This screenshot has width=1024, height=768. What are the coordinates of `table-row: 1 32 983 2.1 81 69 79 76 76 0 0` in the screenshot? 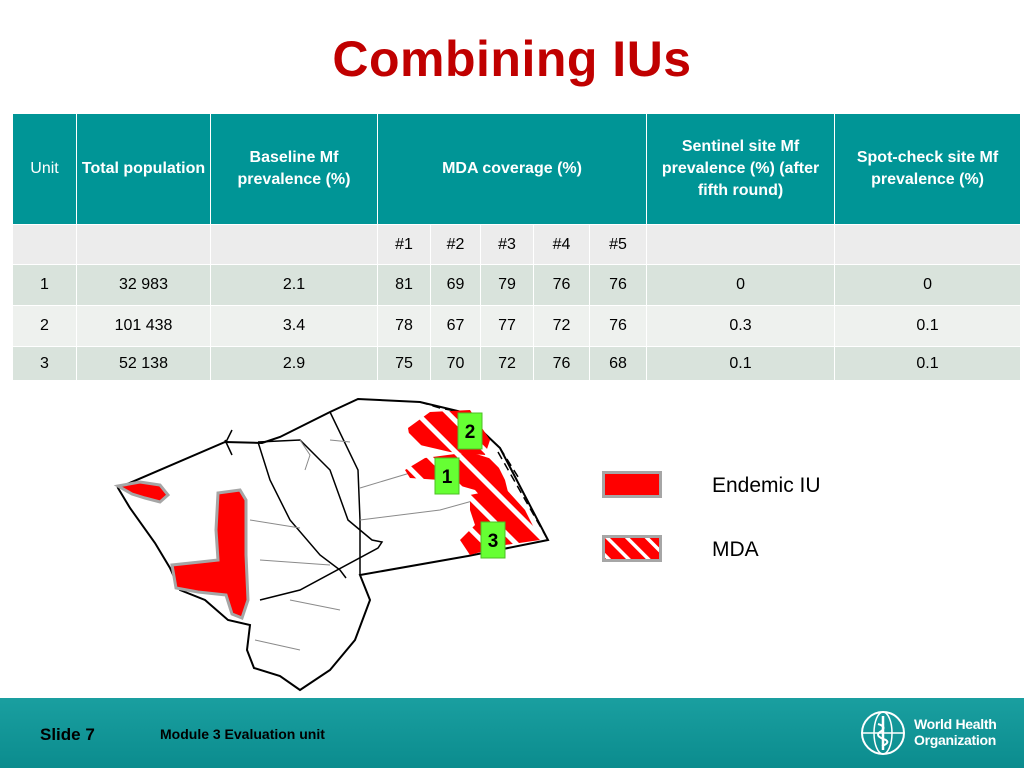 It's located at (517, 285).